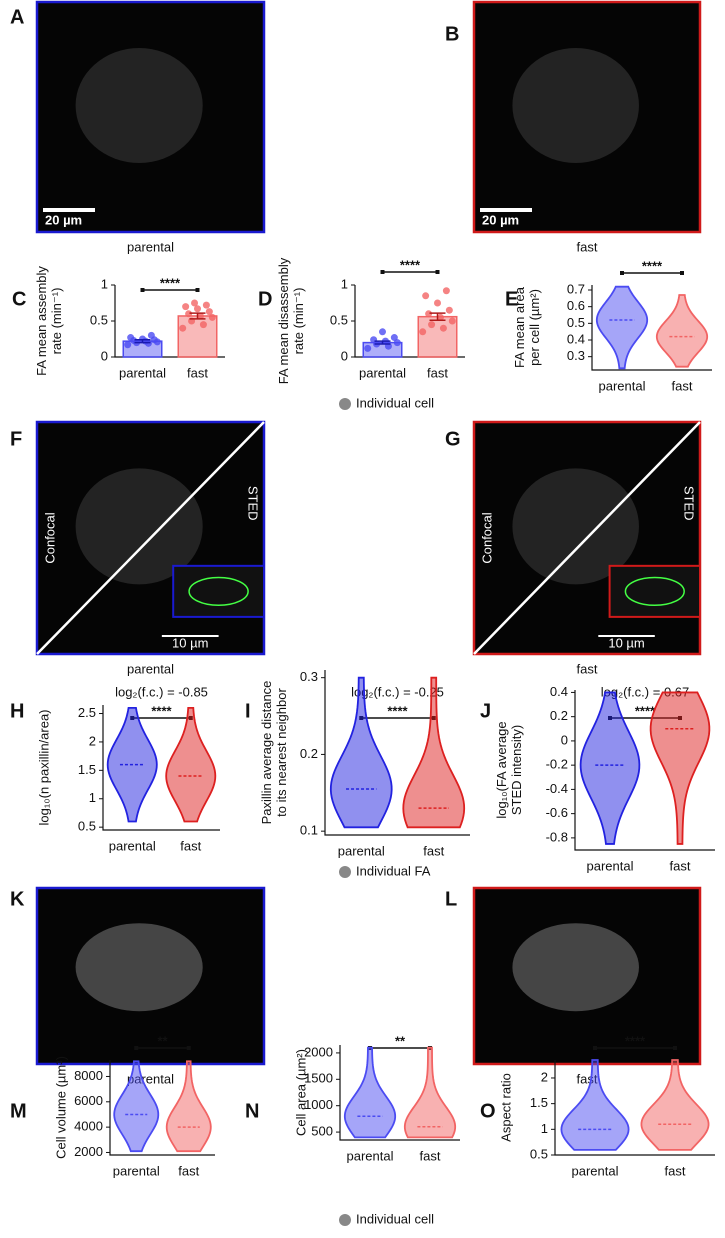 This screenshot has width=725, height=1238. I want to click on y-tick-label: 500, so click(322, 1131).